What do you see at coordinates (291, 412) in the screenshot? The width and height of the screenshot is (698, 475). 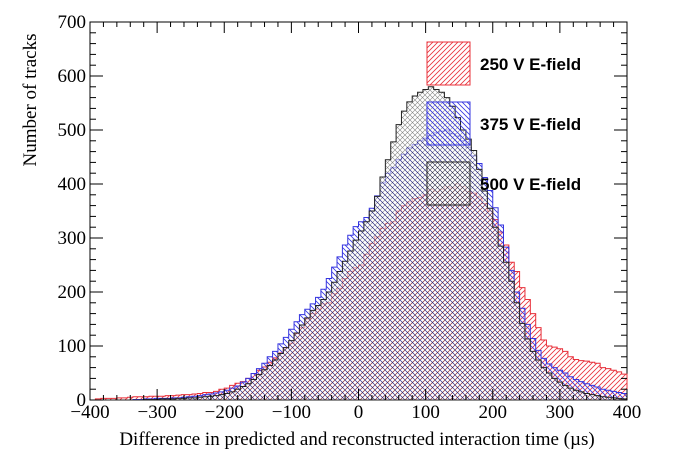 I see `x-tick-label: −100` at bounding box center [291, 412].